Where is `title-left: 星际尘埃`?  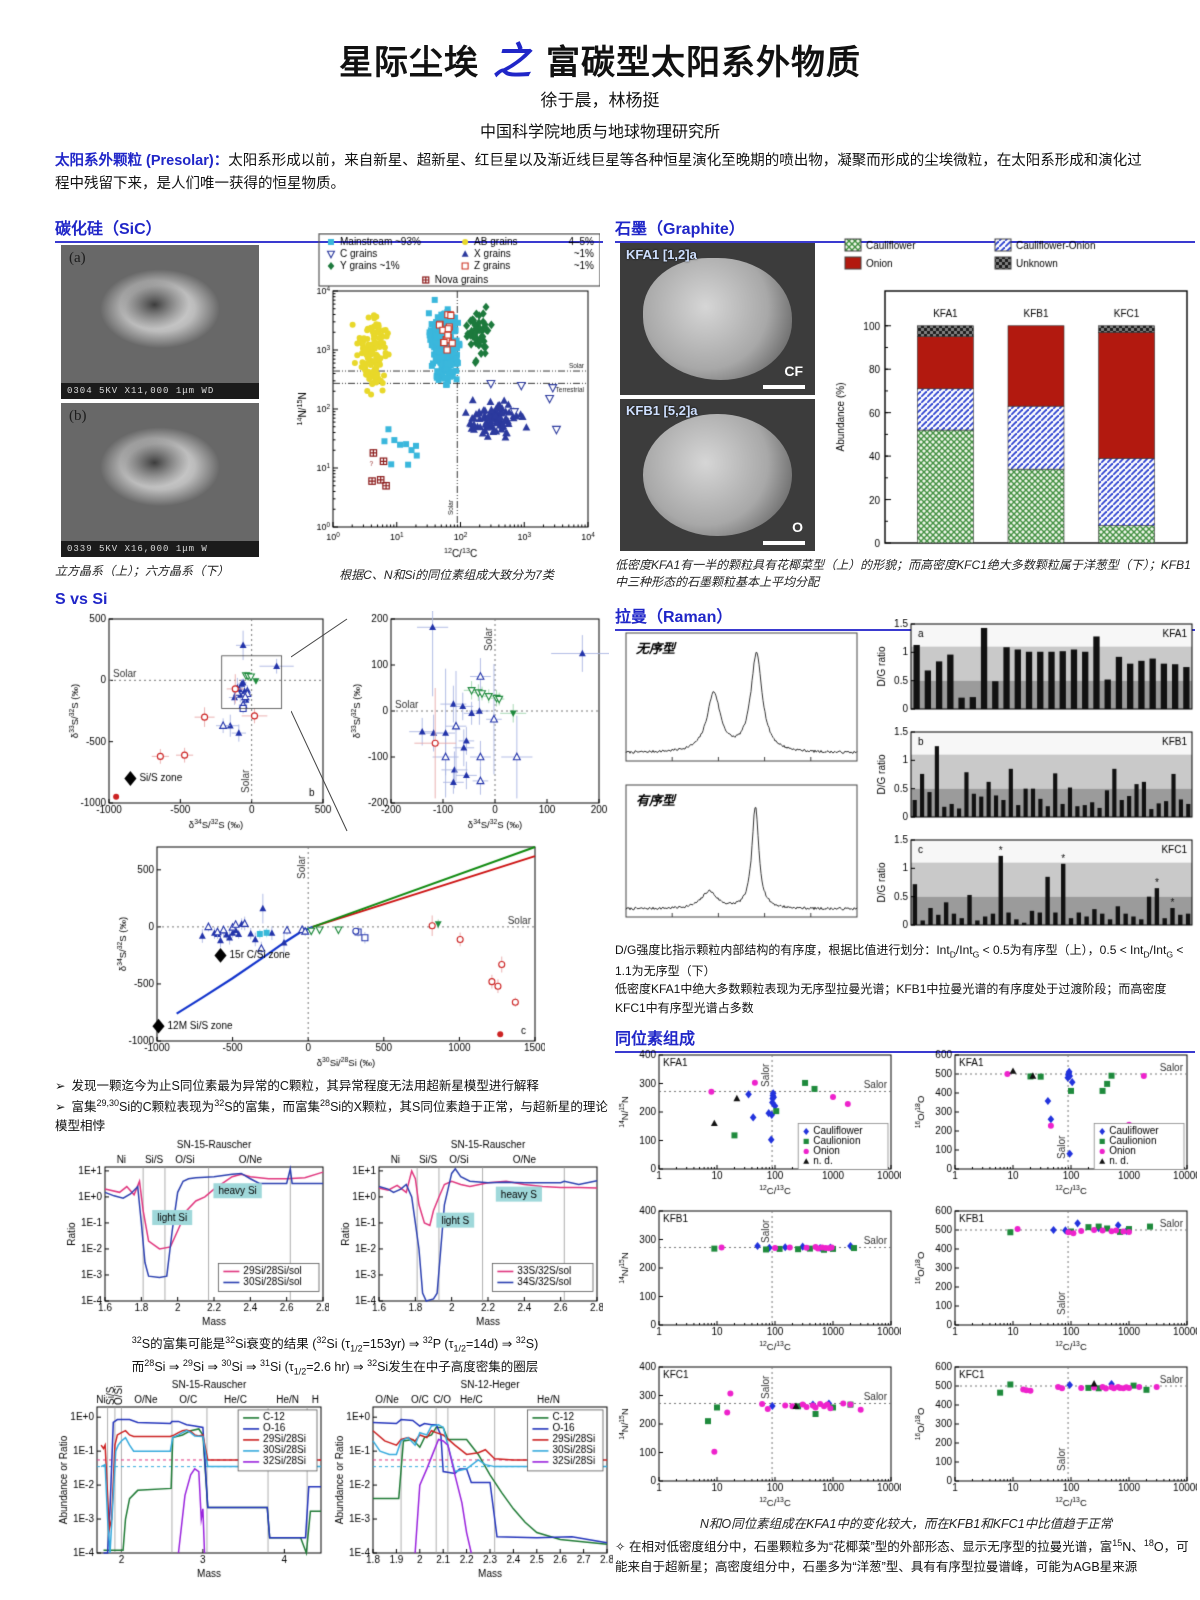 title-left: 星际尘埃 is located at coordinates (408, 63).